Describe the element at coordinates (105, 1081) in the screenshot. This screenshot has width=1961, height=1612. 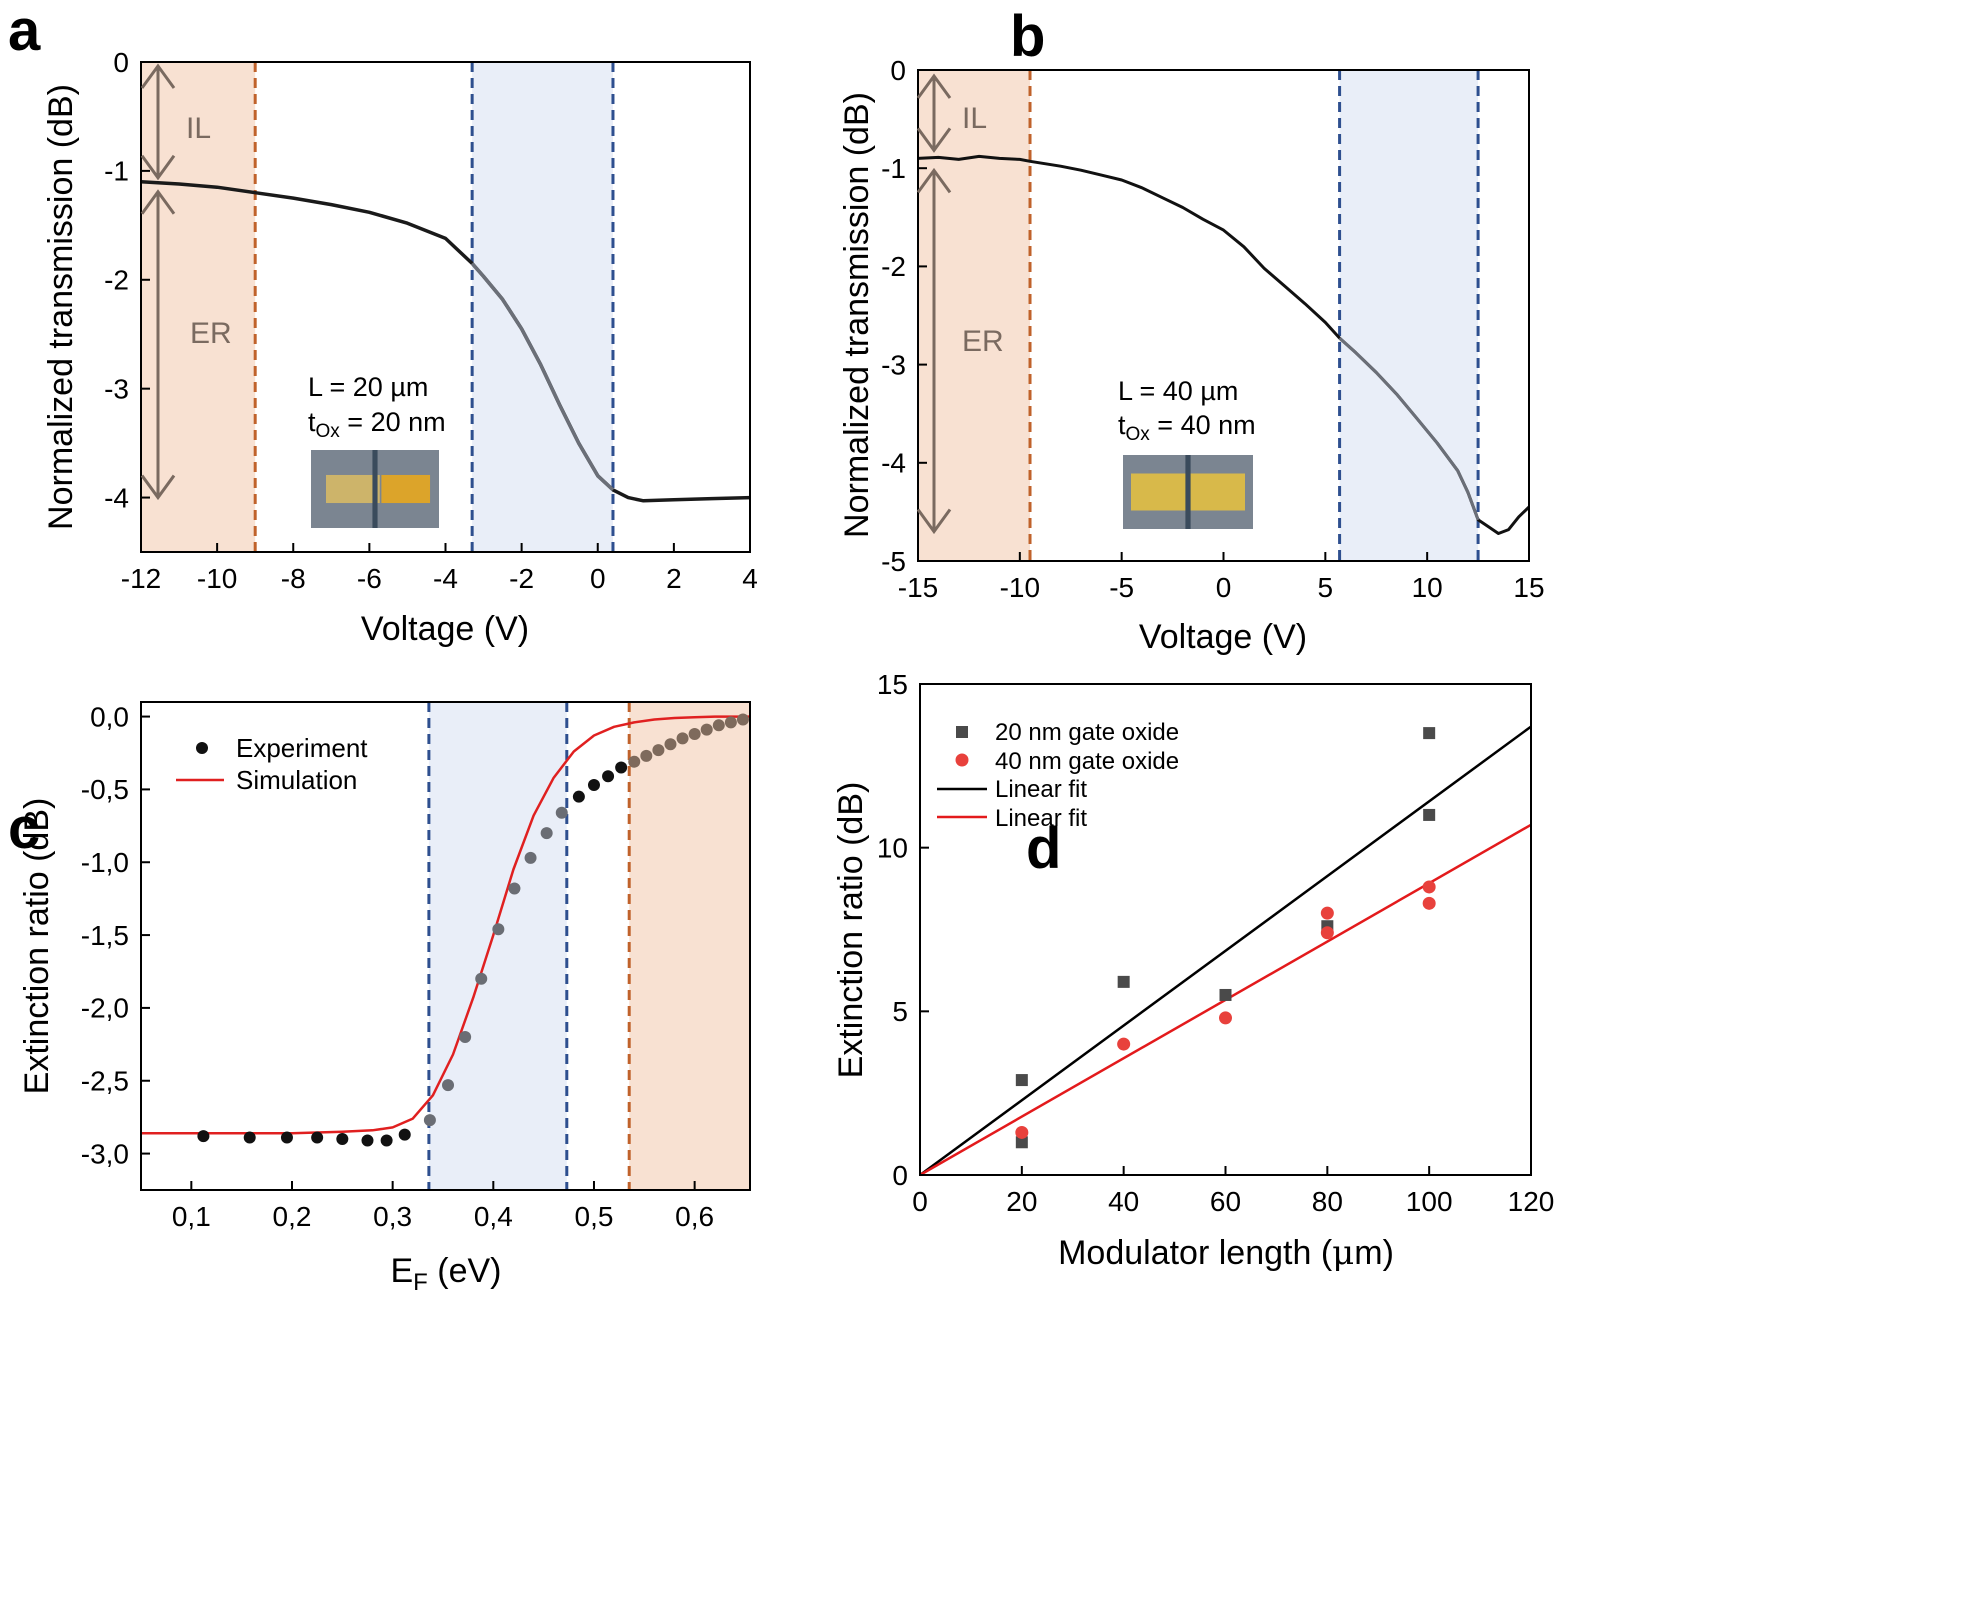
I see `y-tick-label: -2,5` at that location.